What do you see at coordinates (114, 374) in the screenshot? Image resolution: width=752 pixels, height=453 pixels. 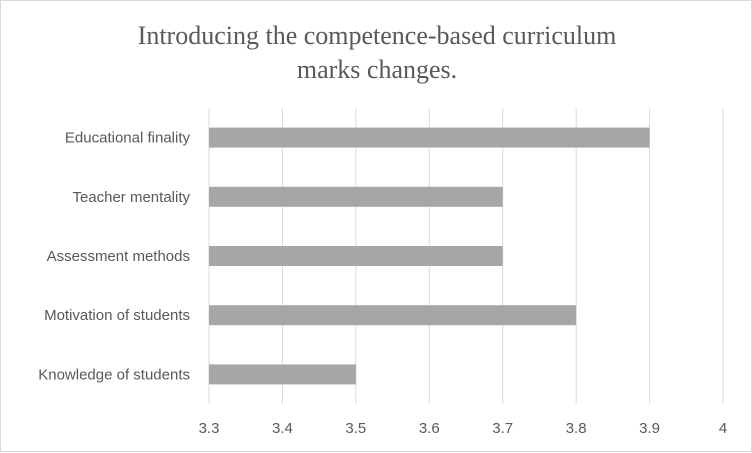 I see `category-label-4: Knowledge of students` at bounding box center [114, 374].